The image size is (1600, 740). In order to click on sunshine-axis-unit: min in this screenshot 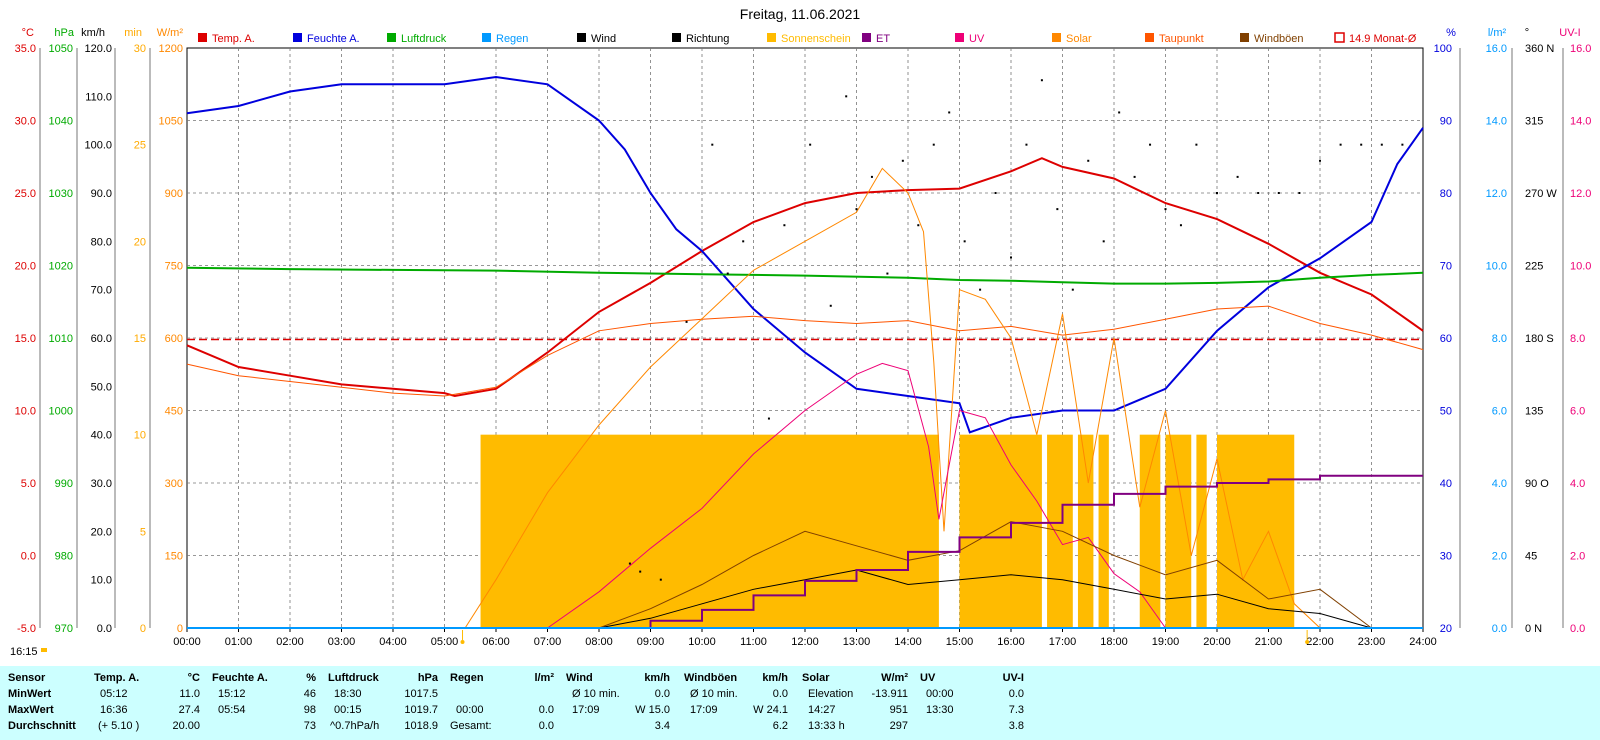, I will do `click(133, 33)`.